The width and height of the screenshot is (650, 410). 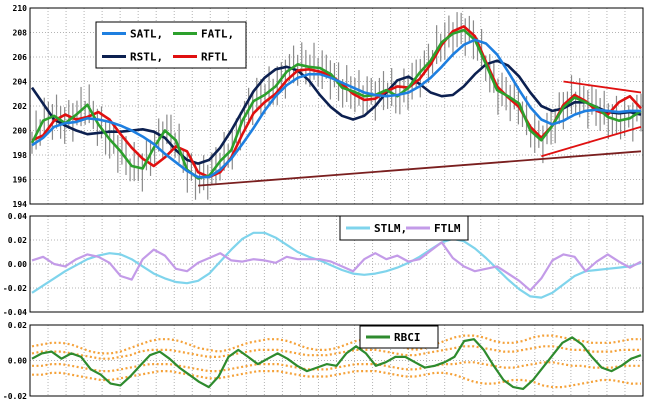 What do you see at coordinates (20, 204) in the screenshot?
I see `y-tick-label: 194` at bounding box center [20, 204].